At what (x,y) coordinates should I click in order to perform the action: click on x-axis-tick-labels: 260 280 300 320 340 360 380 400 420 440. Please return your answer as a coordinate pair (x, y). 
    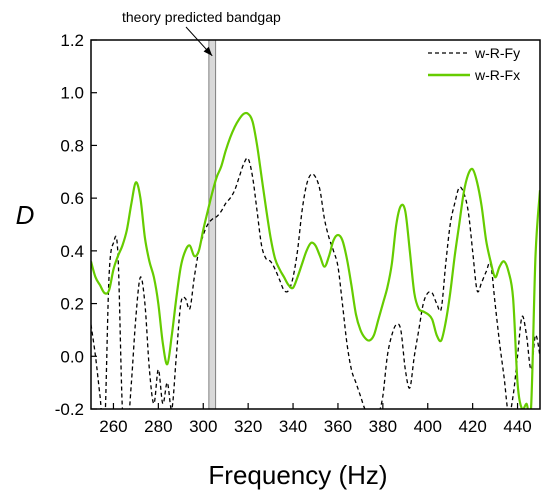
    Looking at the image, I should click on (315, 426).